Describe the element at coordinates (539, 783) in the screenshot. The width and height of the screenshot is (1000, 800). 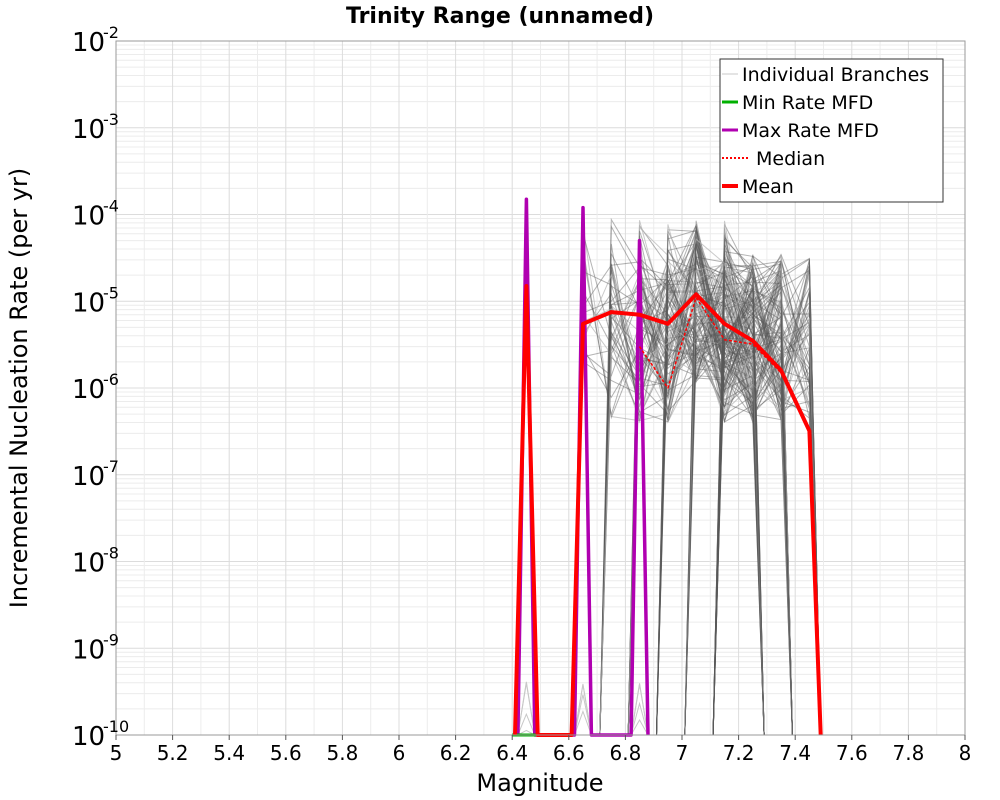
I see `x-axis-label: Magnitude` at that location.